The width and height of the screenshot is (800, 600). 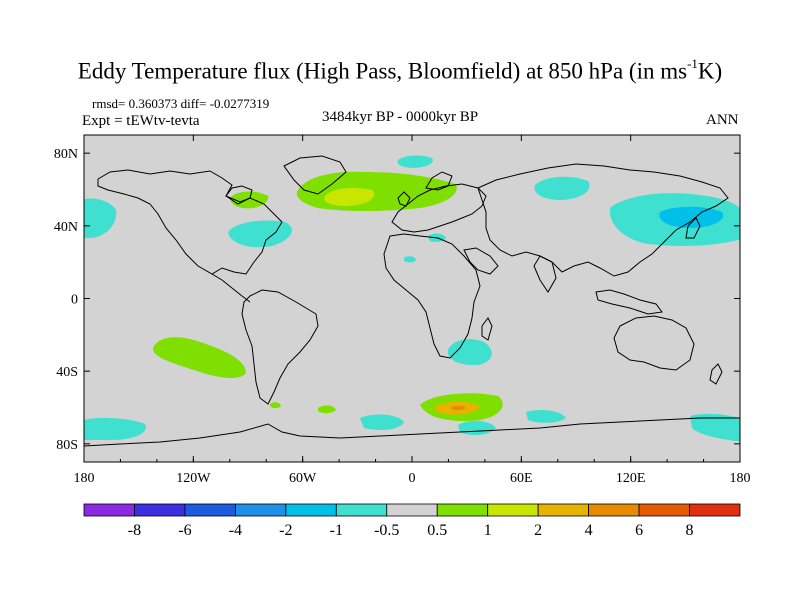 I want to click on legend-label: -8, so click(x=134, y=530).